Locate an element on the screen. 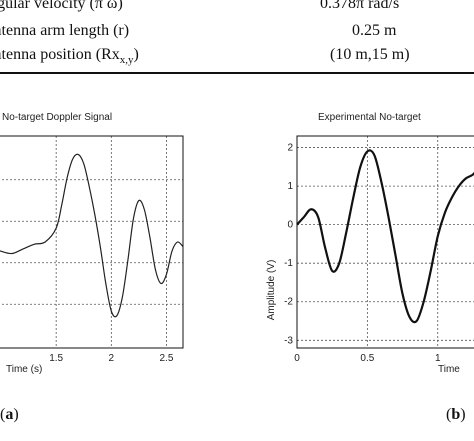 The image size is (474, 441). figure-b-panel-label: (b) is located at coordinates (456, 414).